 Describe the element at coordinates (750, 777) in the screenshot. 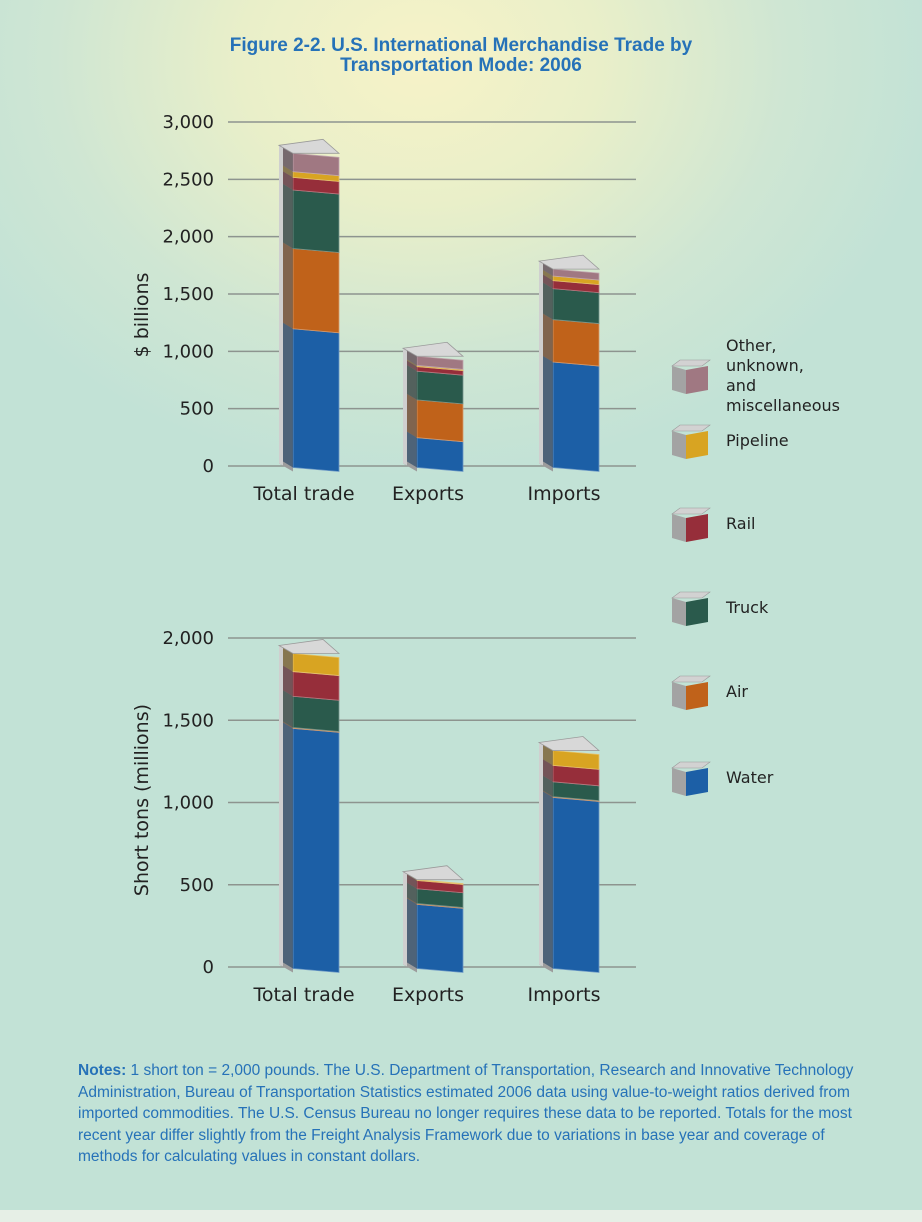

I see `legend-label: Water` at that location.